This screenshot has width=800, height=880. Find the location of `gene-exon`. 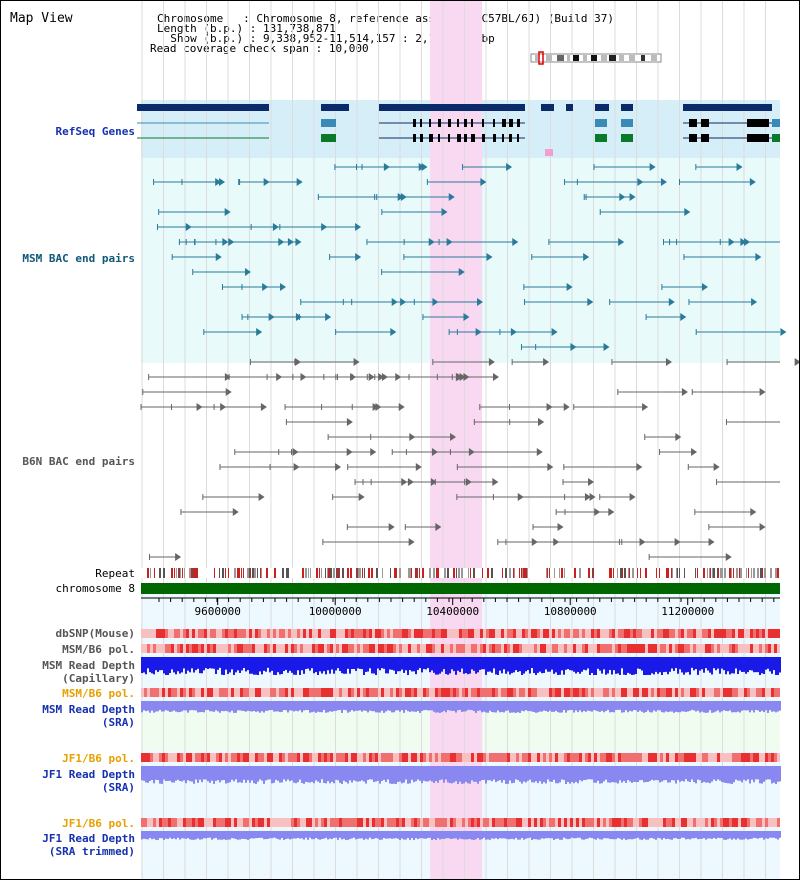

gene-exon is located at coordinates (414, 138).